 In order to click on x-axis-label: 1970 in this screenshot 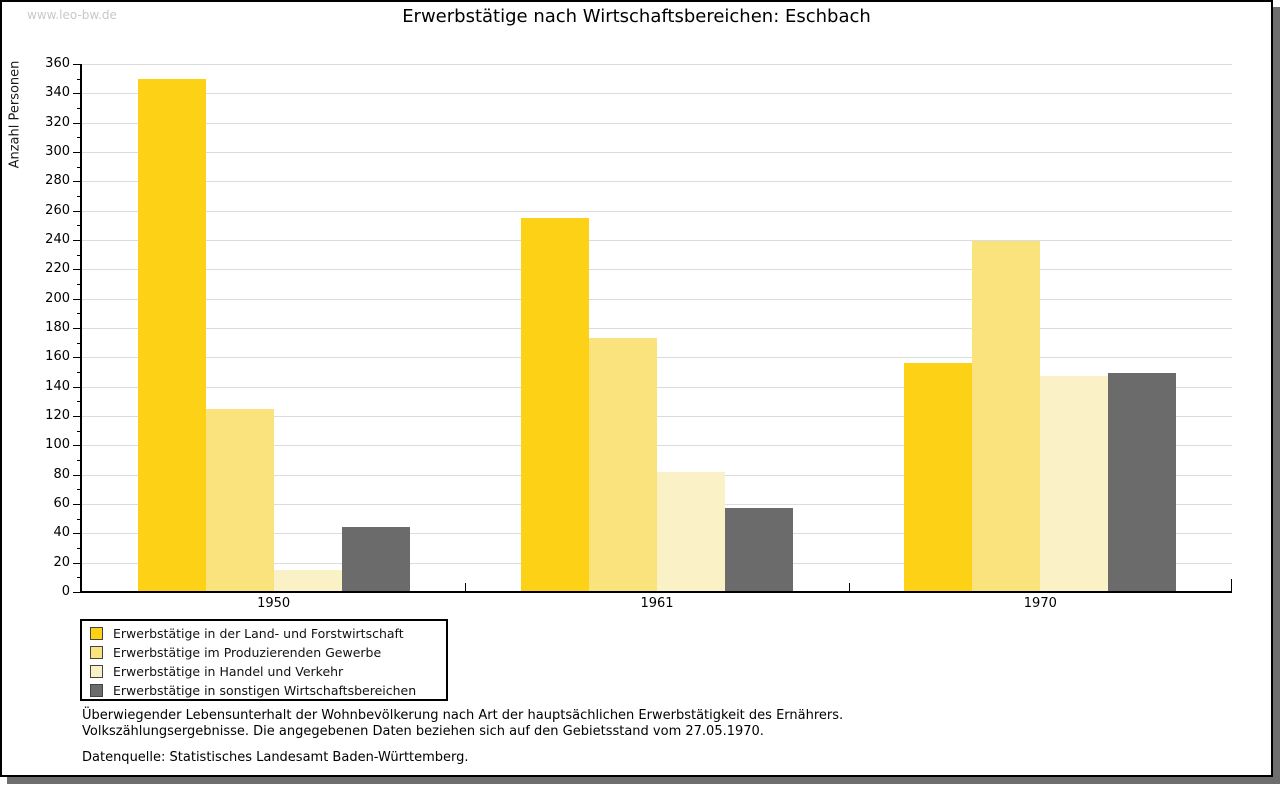, I will do `click(1040, 603)`.